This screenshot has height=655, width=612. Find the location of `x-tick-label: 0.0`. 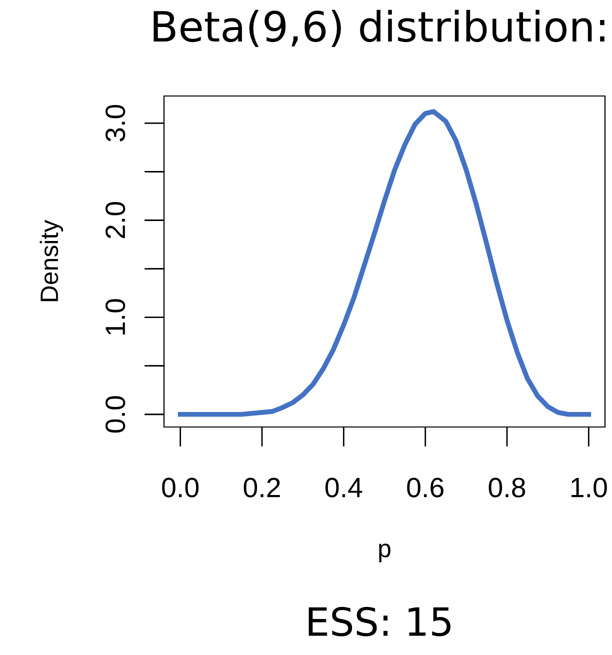

x-tick-label: 0.0 is located at coordinates (180, 488).